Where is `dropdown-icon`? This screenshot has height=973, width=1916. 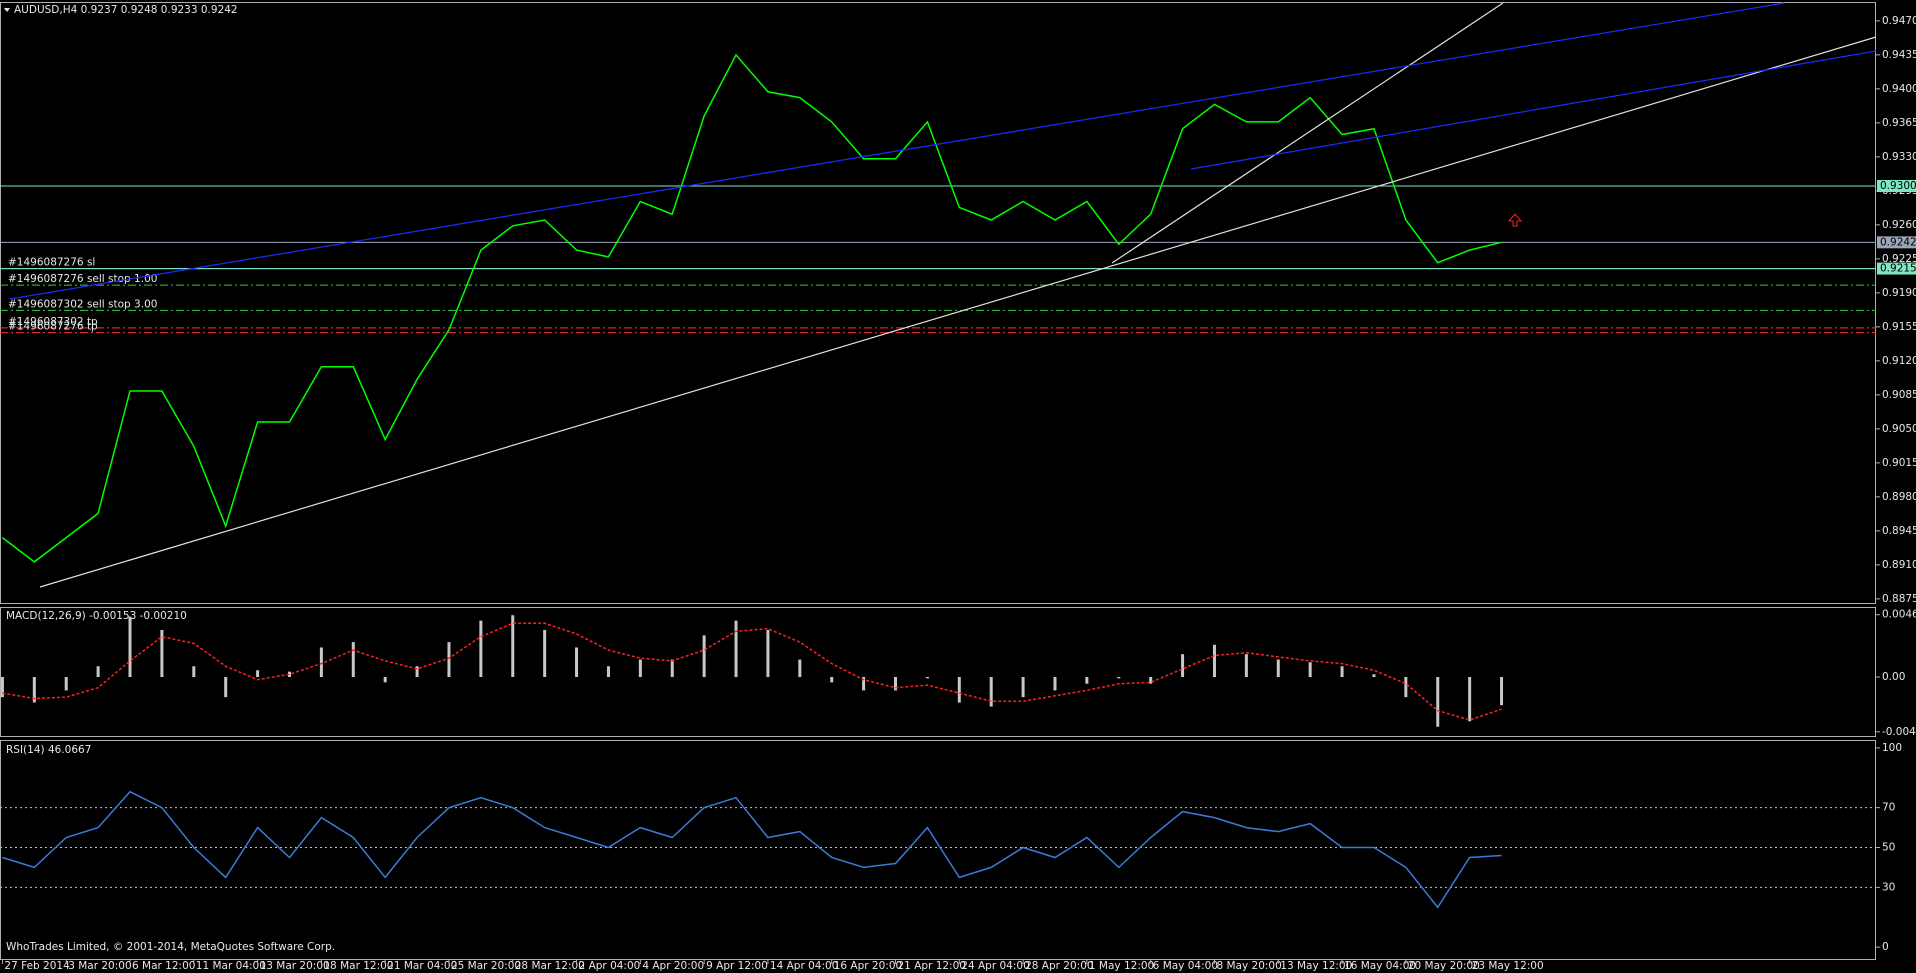 dropdown-icon is located at coordinates (7, 10).